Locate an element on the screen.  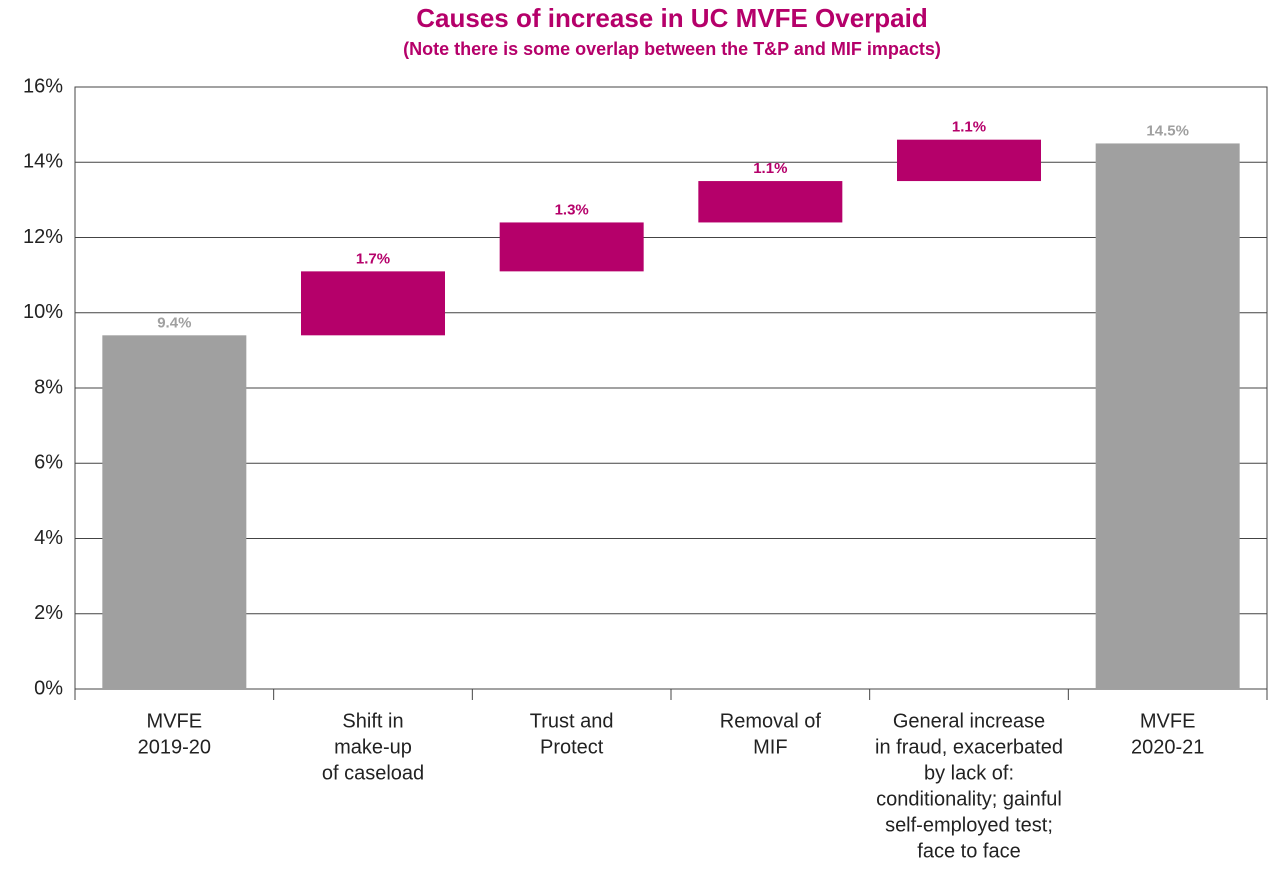
value-label: 9.4% is located at coordinates (174, 322).